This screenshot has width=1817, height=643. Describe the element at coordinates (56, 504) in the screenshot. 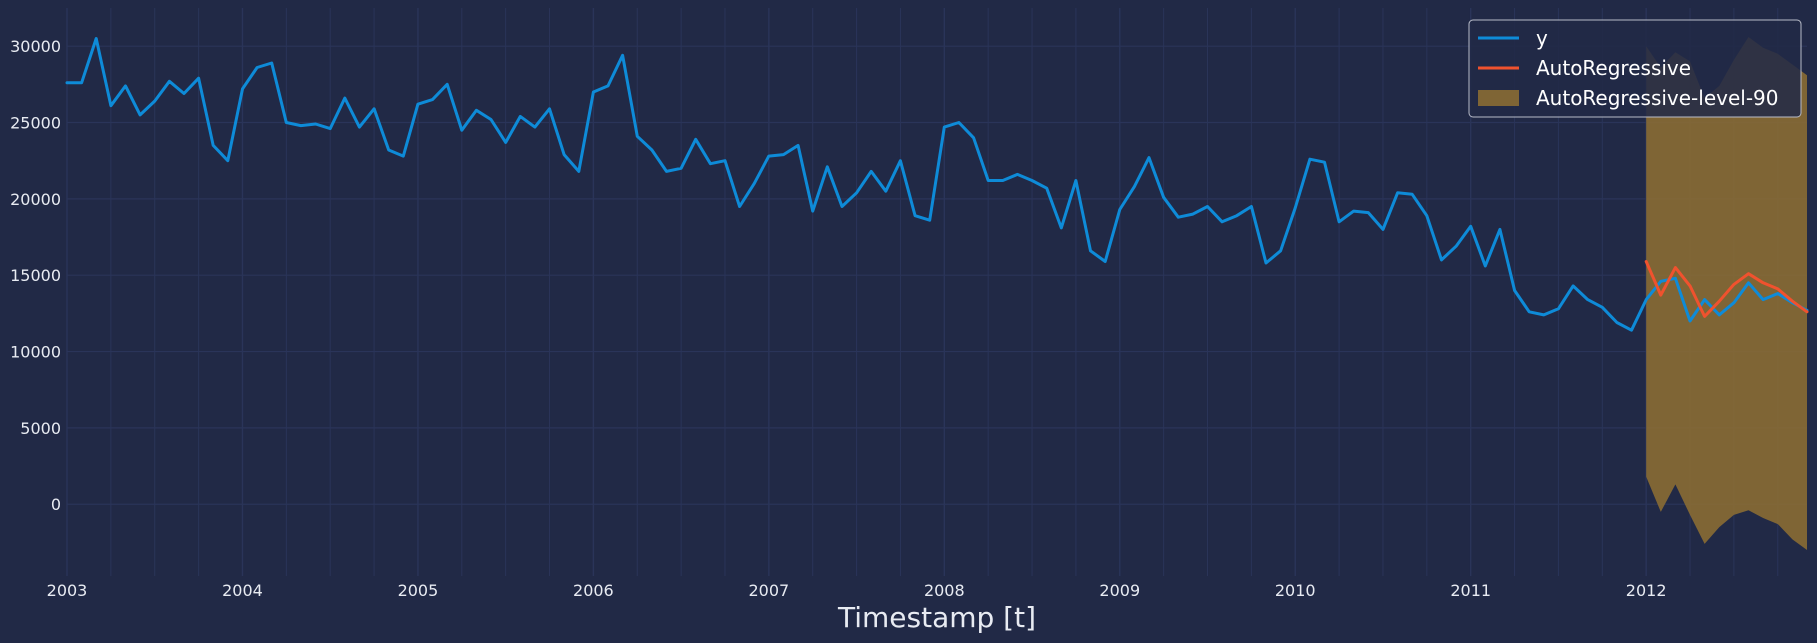

I see `y-tick-label: 0` at that location.